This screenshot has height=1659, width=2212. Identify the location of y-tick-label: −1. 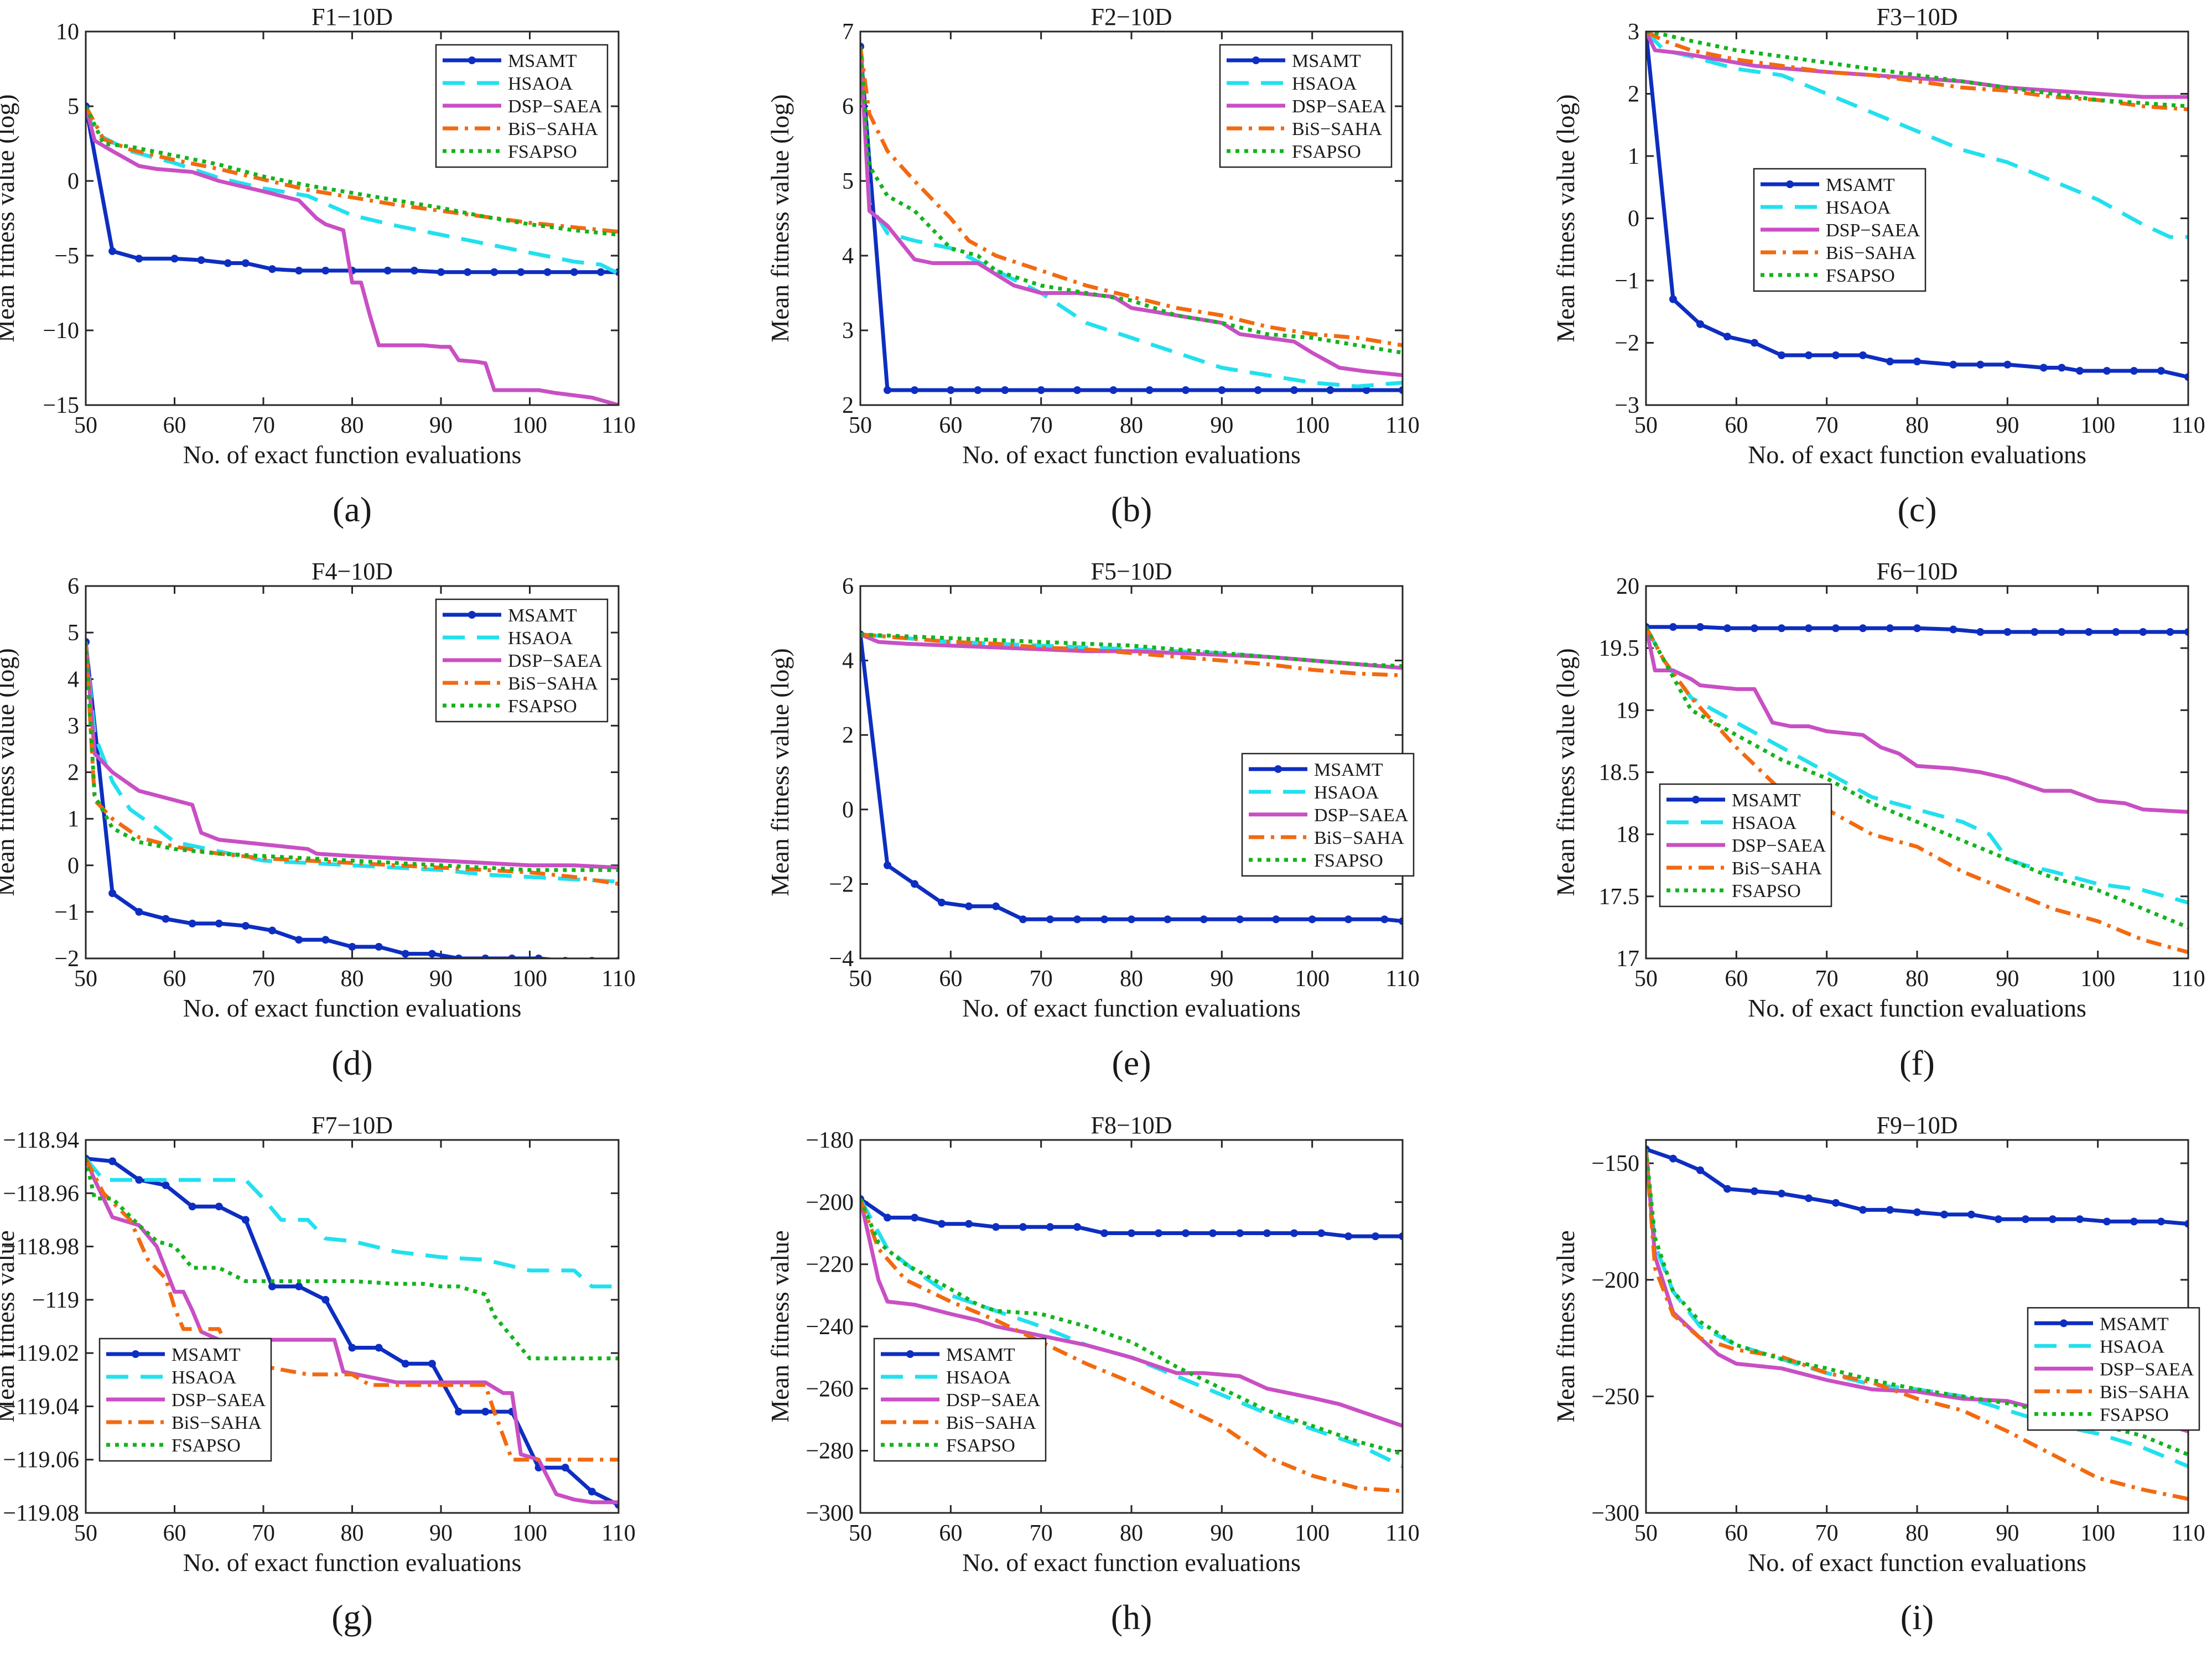
(66, 913).